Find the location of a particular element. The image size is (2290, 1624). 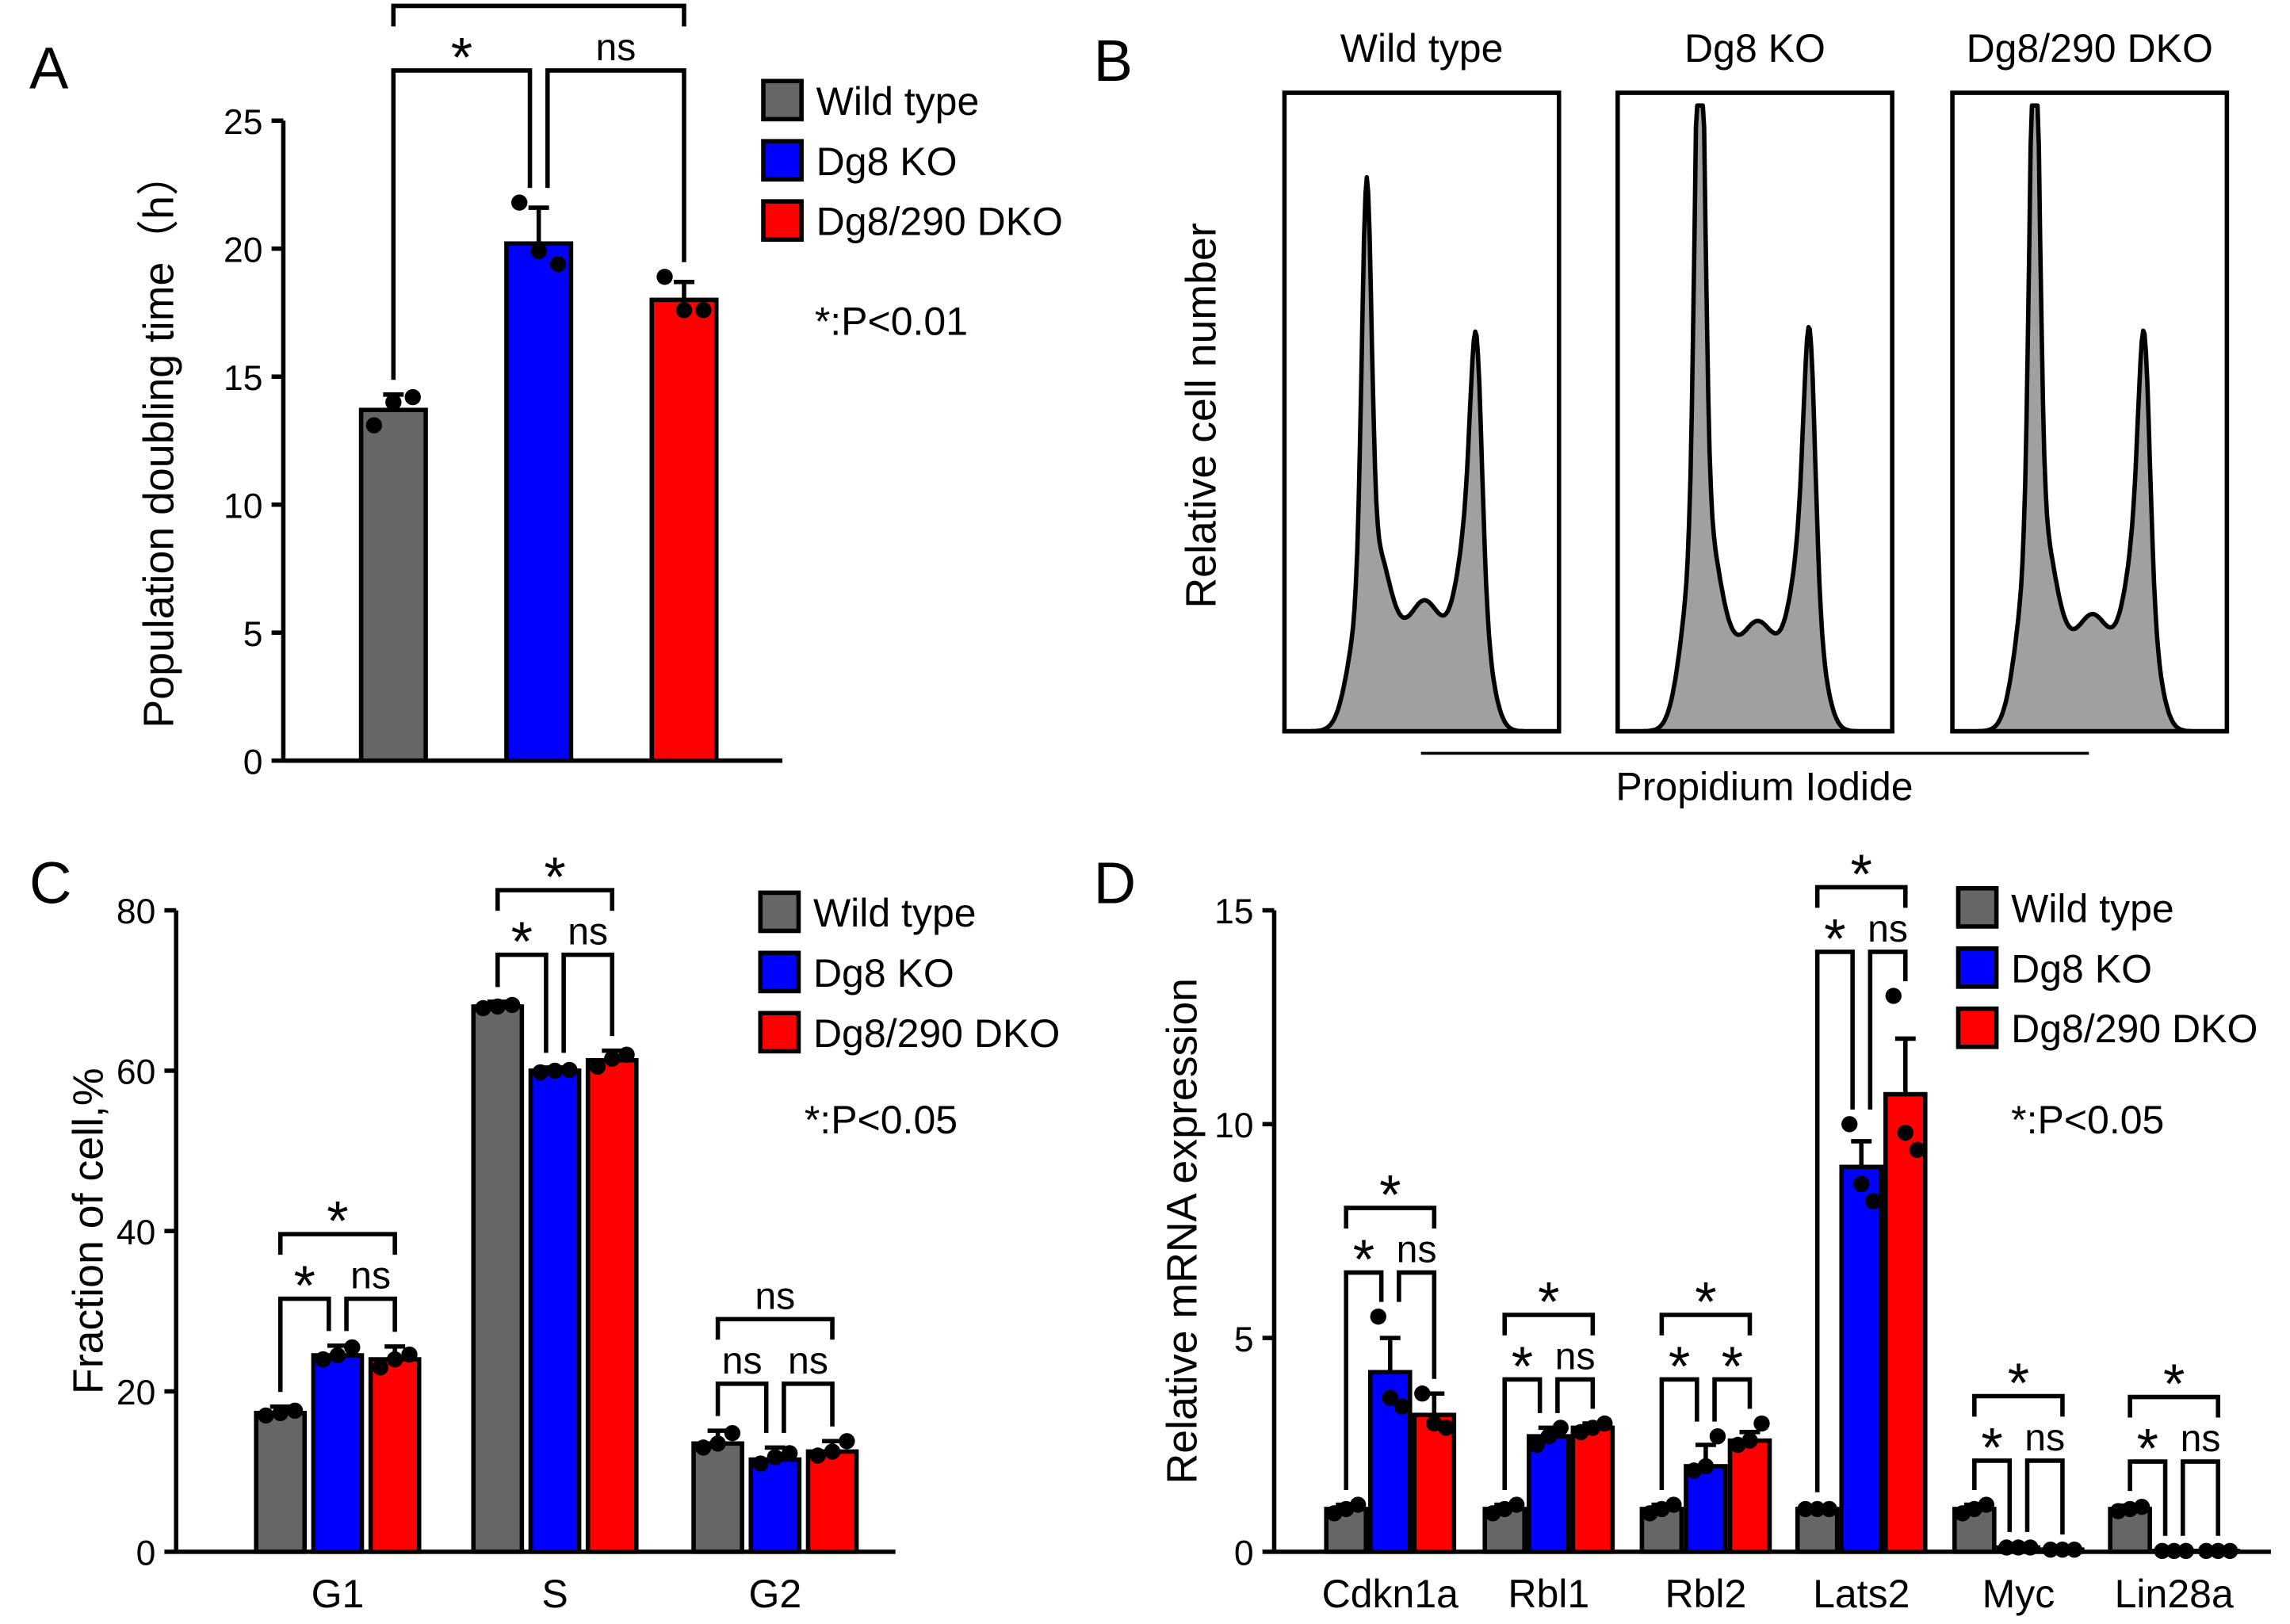

y-tick-label: 25 is located at coordinates (243, 122).